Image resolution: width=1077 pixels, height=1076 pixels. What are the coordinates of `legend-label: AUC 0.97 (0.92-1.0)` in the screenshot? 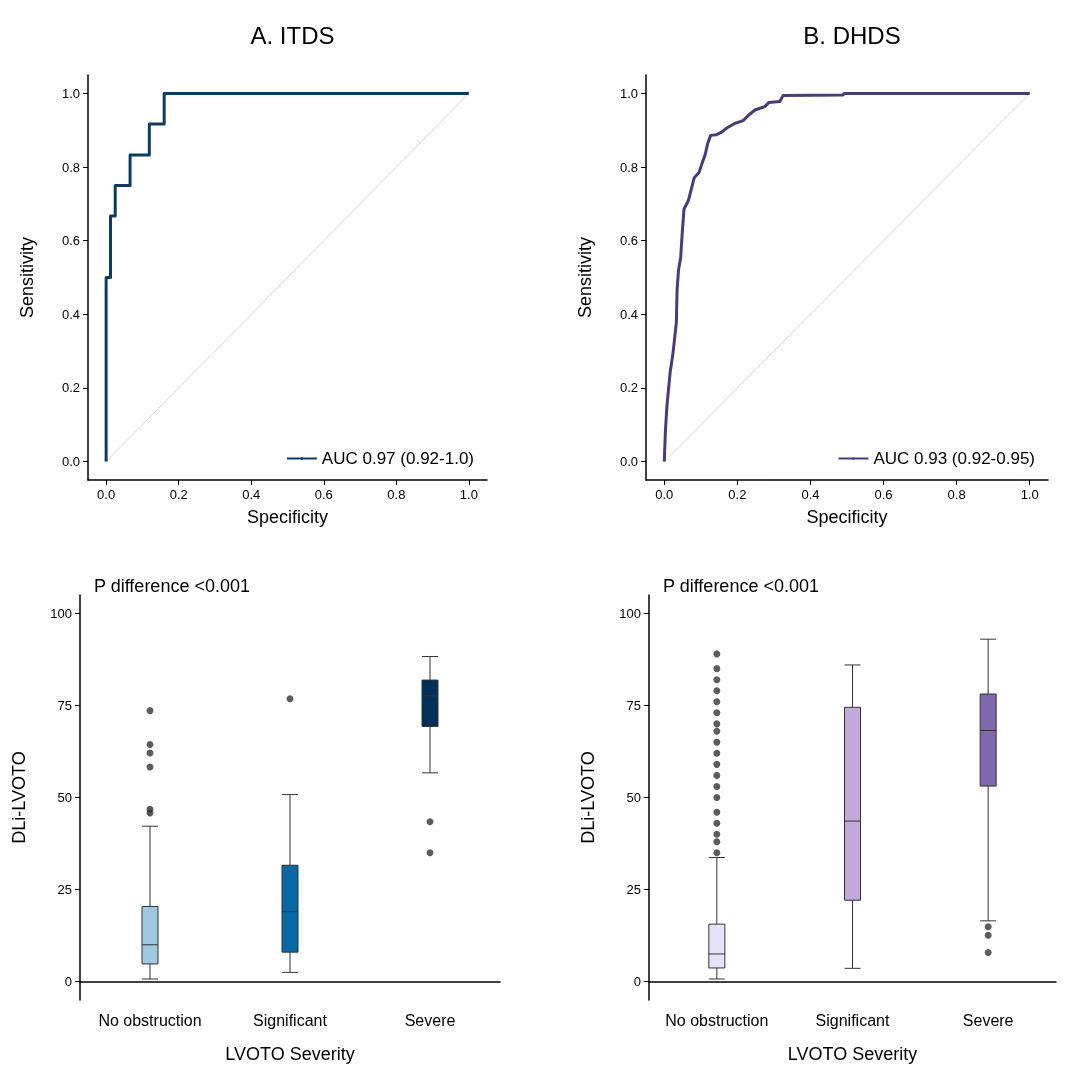 It's located at (398, 458).